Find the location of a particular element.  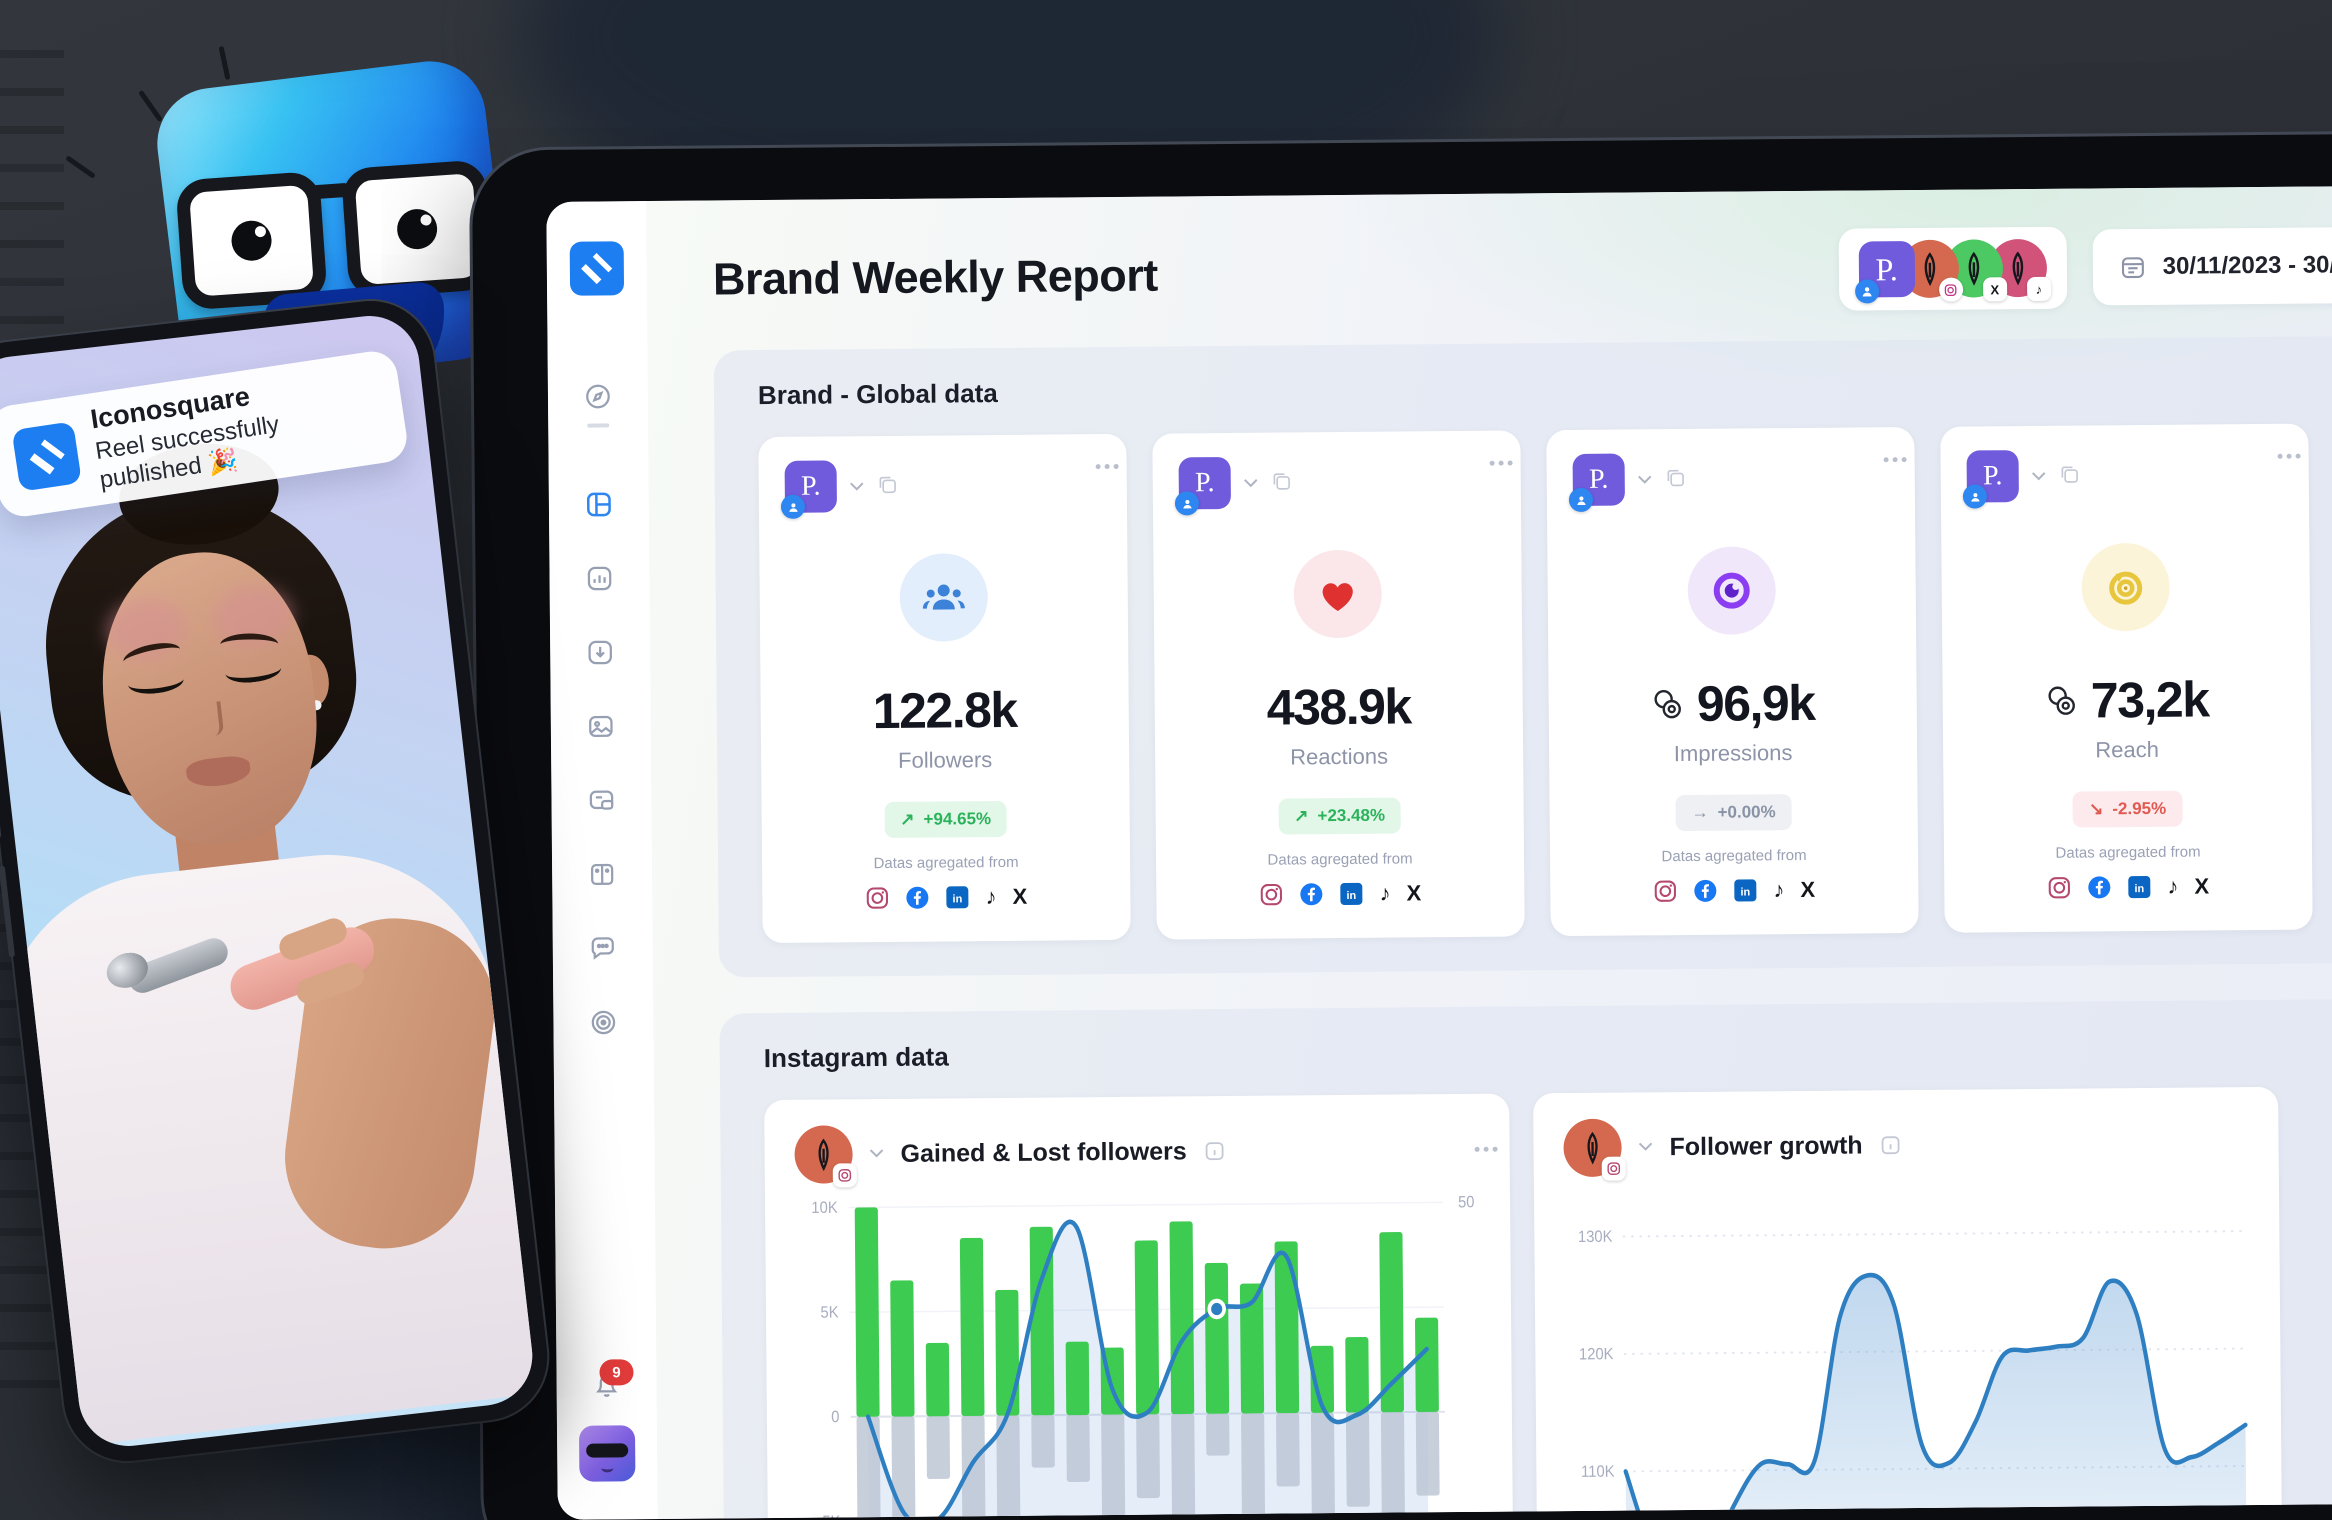

metric-value: 122.8k is located at coordinates (944, 710).